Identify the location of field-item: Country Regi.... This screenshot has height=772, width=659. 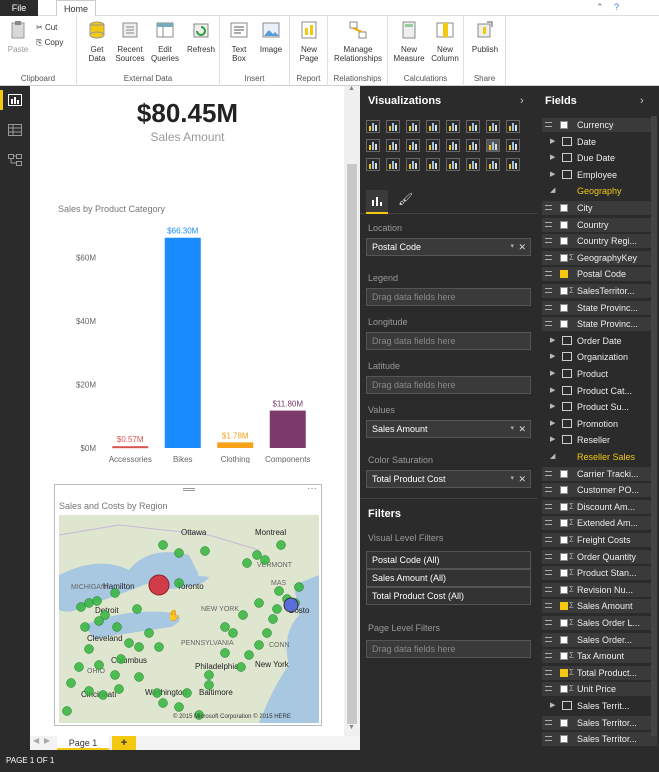
(599, 241).